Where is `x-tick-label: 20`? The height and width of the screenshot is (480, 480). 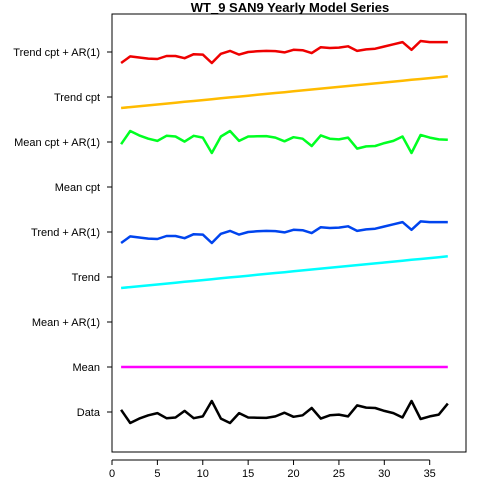 x-tick-label: 20 is located at coordinates (293, 474).